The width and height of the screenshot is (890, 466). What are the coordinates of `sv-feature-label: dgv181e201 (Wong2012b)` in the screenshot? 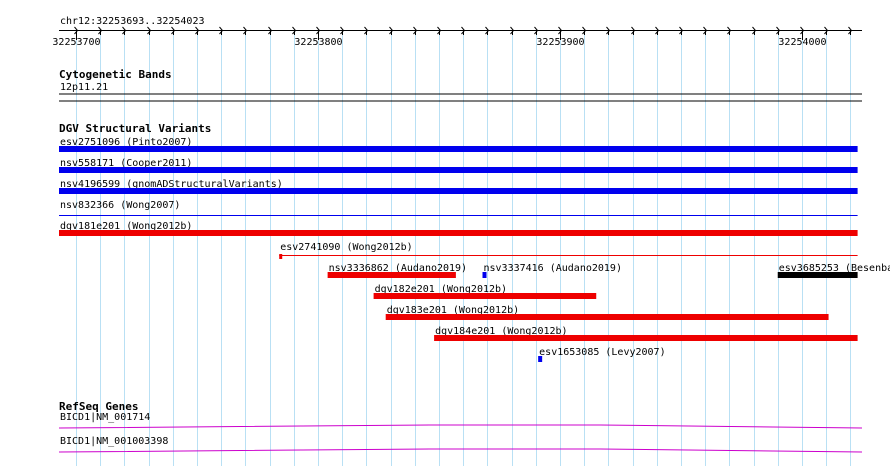 It's located at (126, 226).